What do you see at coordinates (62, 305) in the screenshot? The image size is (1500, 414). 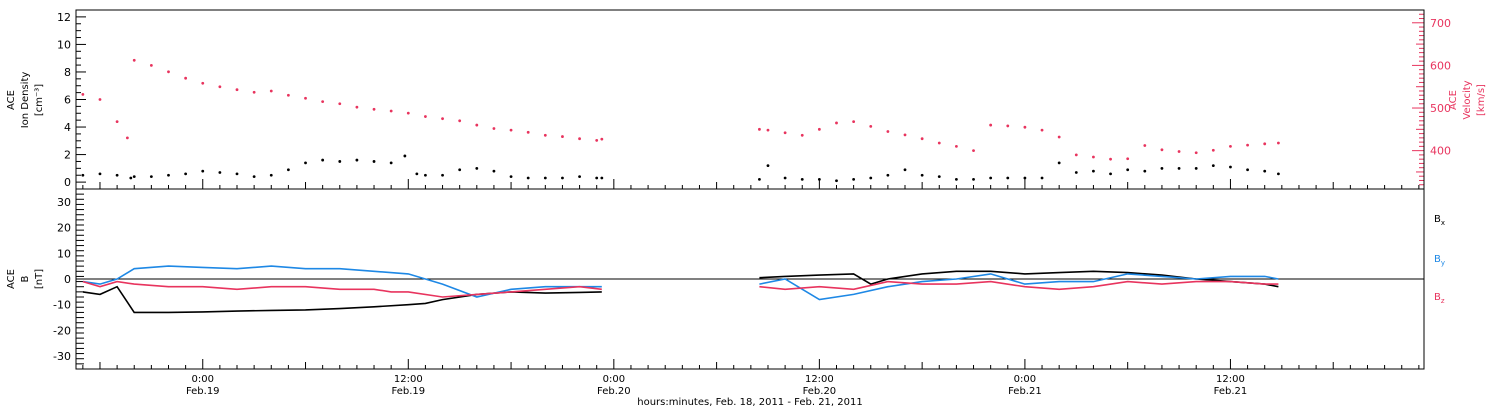 I see `bfield-tick-label: -10` at bounding box center [62, 305].